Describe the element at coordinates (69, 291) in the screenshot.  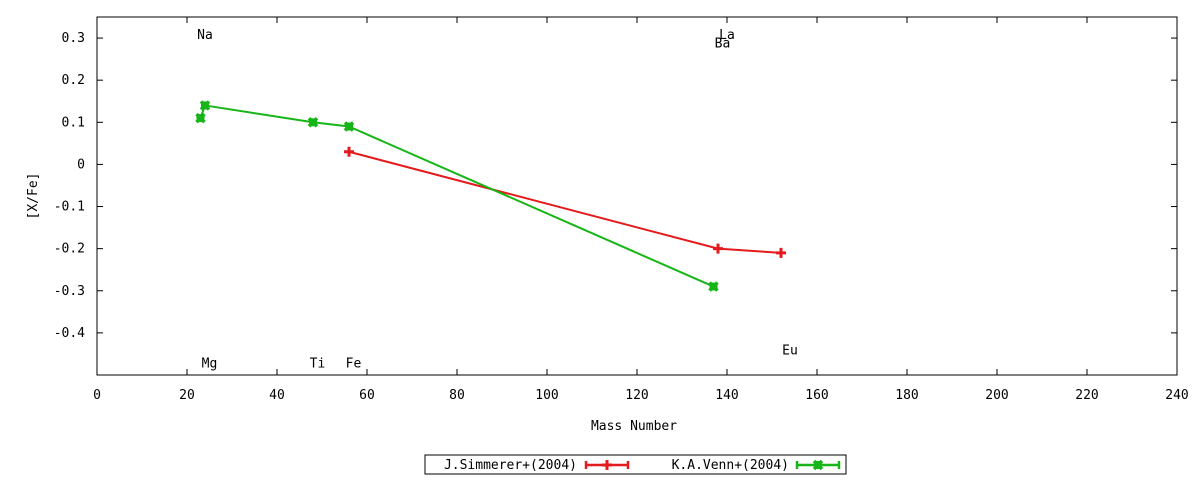
I see `y-tick-label: -0.3` at that location.